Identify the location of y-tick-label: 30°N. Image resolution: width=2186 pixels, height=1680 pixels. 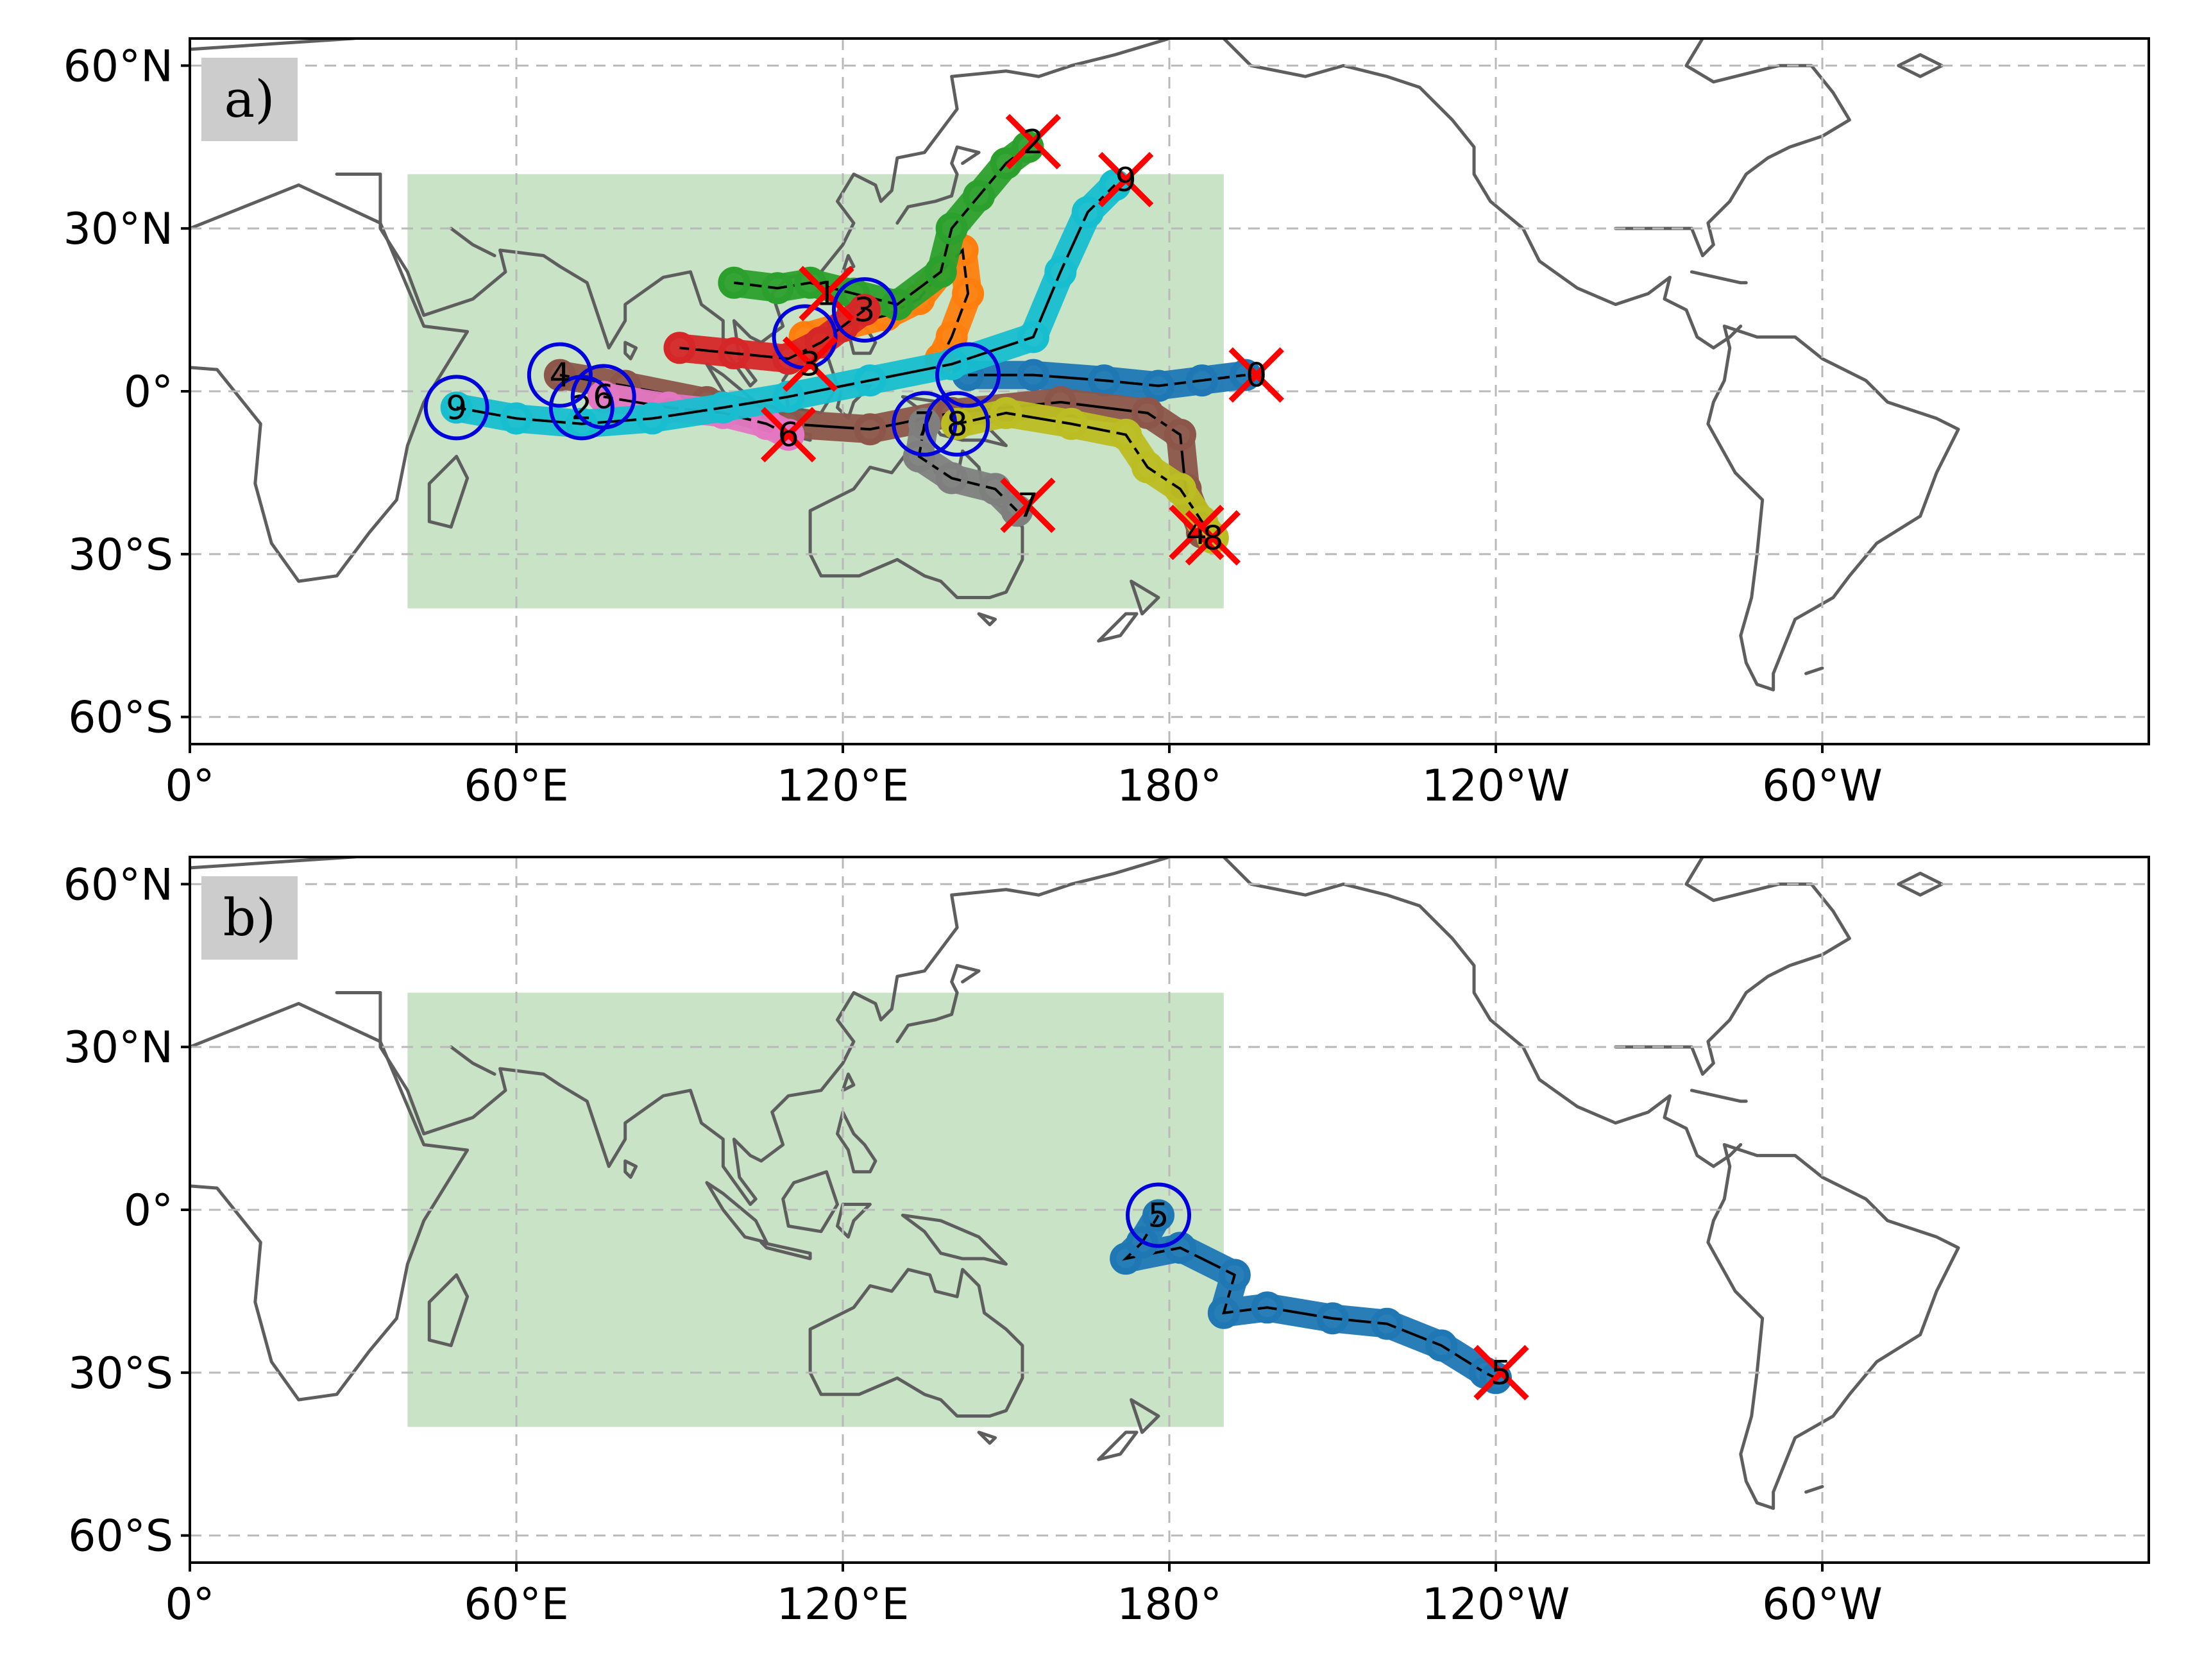
(118, 229).